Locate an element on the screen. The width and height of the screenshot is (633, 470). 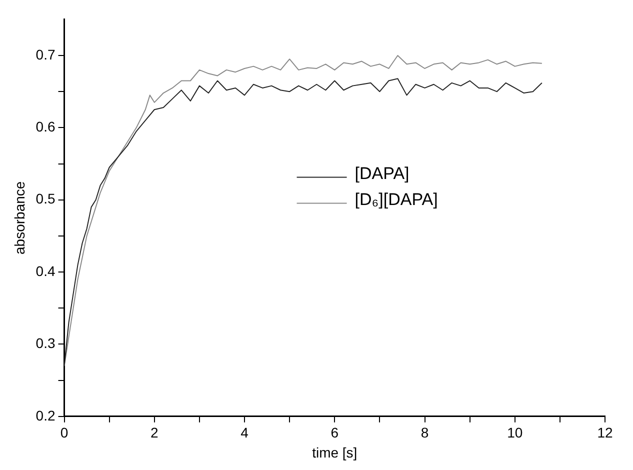
y-tick-label: 0.7 is located at coordinates (46, 54).